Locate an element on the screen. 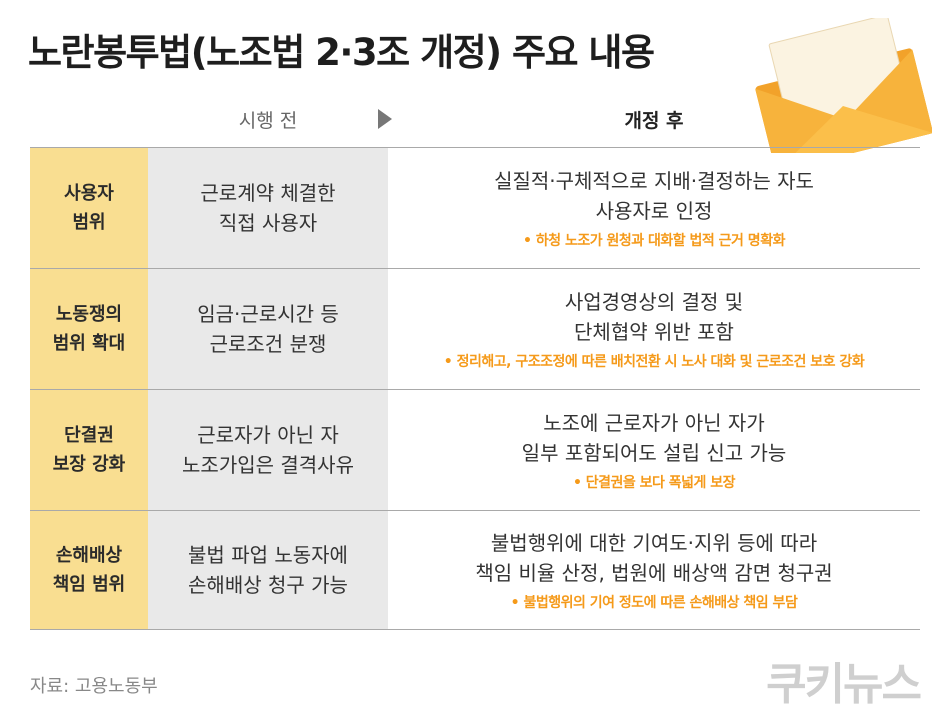  header-after: 개정 후 is located at coordinates (654, 121).